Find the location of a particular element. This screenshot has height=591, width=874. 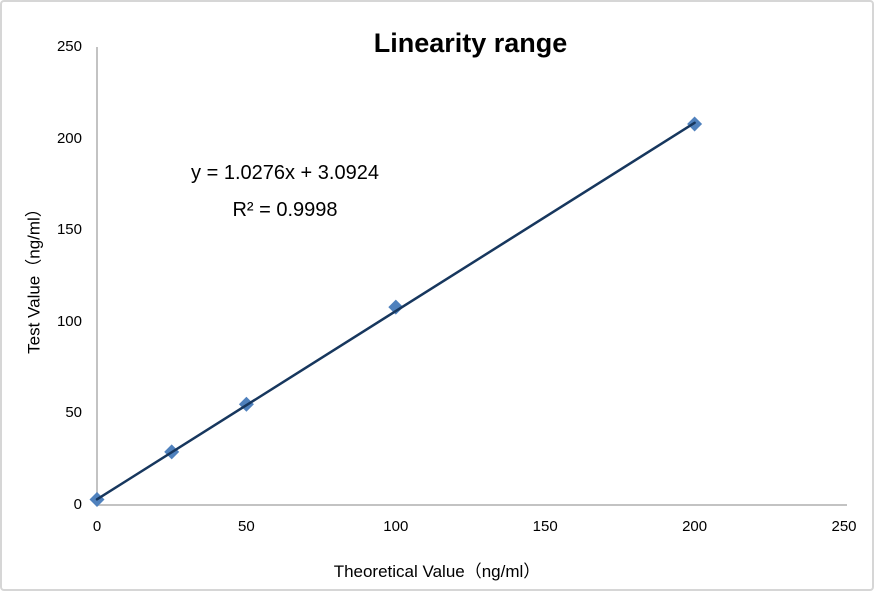

y-tick-label: 0 is located at coordinates (77, 504).